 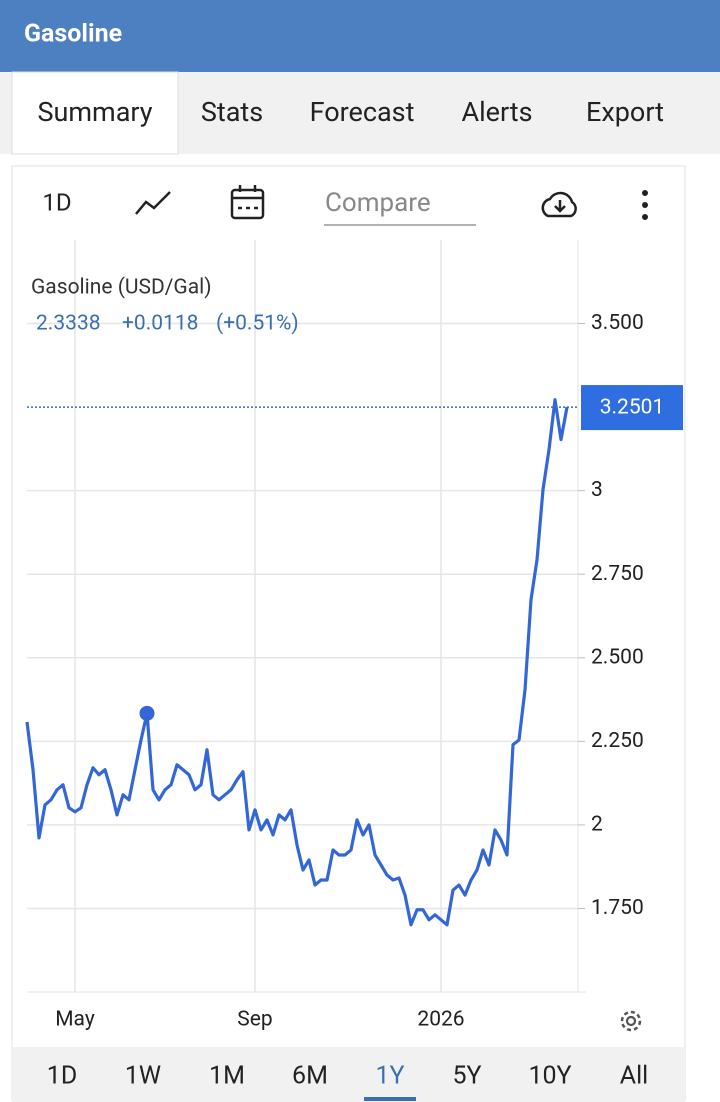 I want to click on range-button: 1W, so click(x=143, y=1076).